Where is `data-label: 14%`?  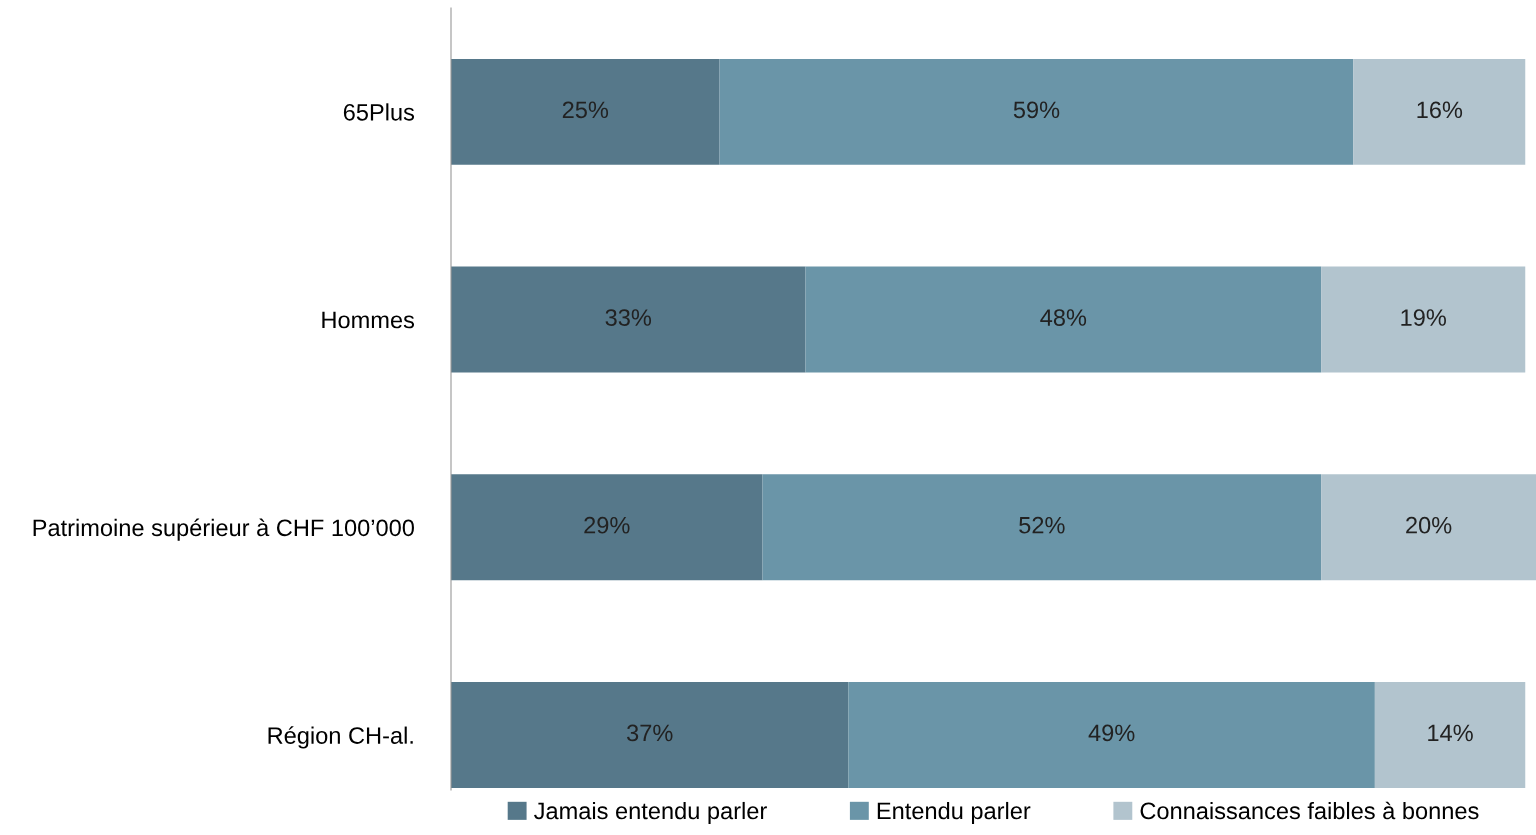 data-label: 14% is located at coordinates (1450, 733).